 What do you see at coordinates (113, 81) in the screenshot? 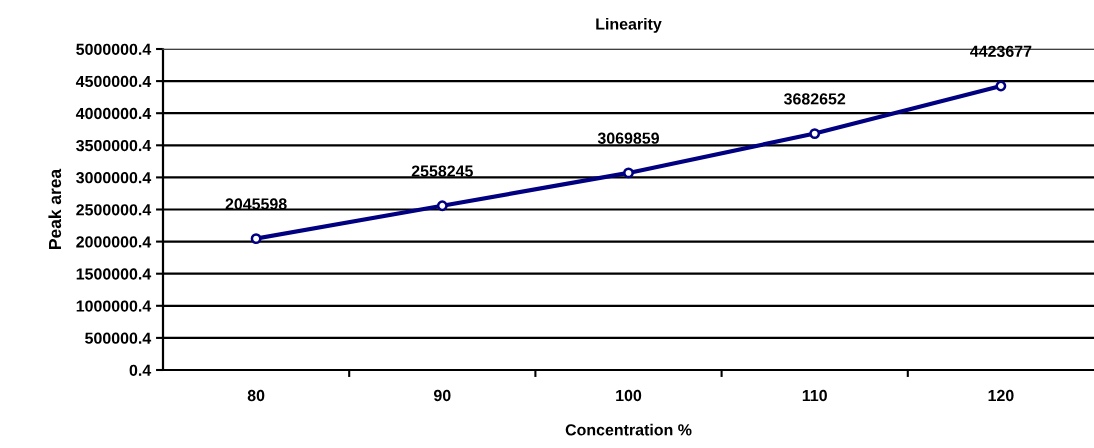
I see `y-tick-label: 4500000.4` at bounding box center [113, 81].